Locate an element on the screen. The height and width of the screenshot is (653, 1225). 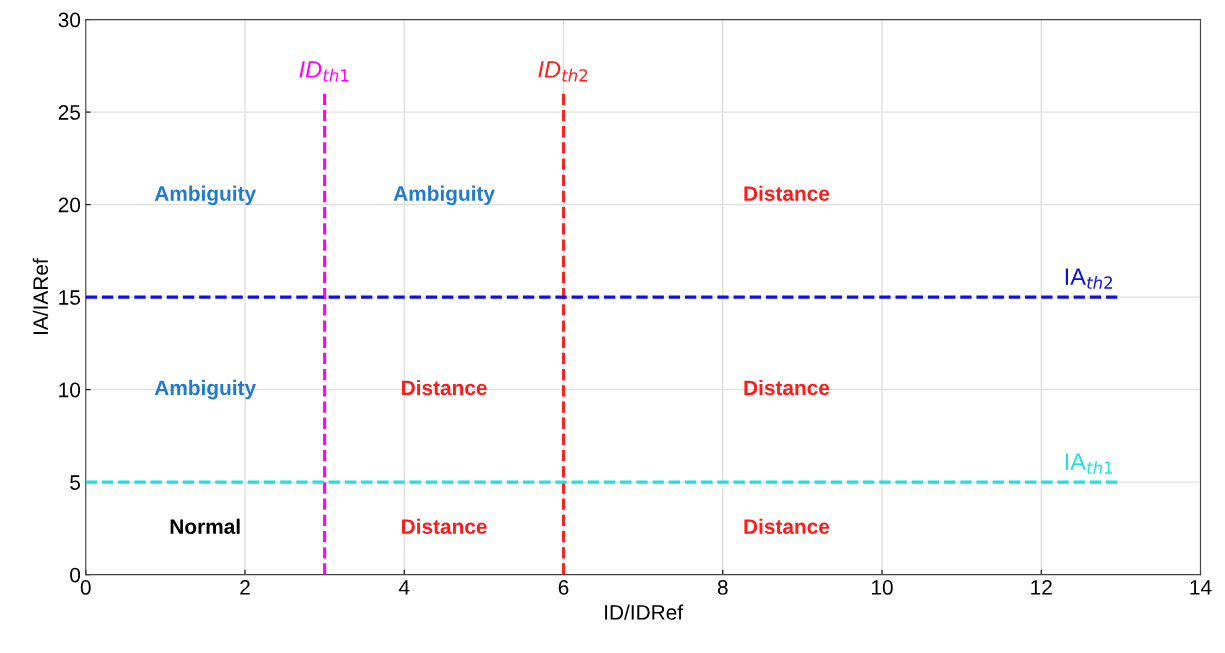
annotation: Normal is located at coordinates (205, 526).